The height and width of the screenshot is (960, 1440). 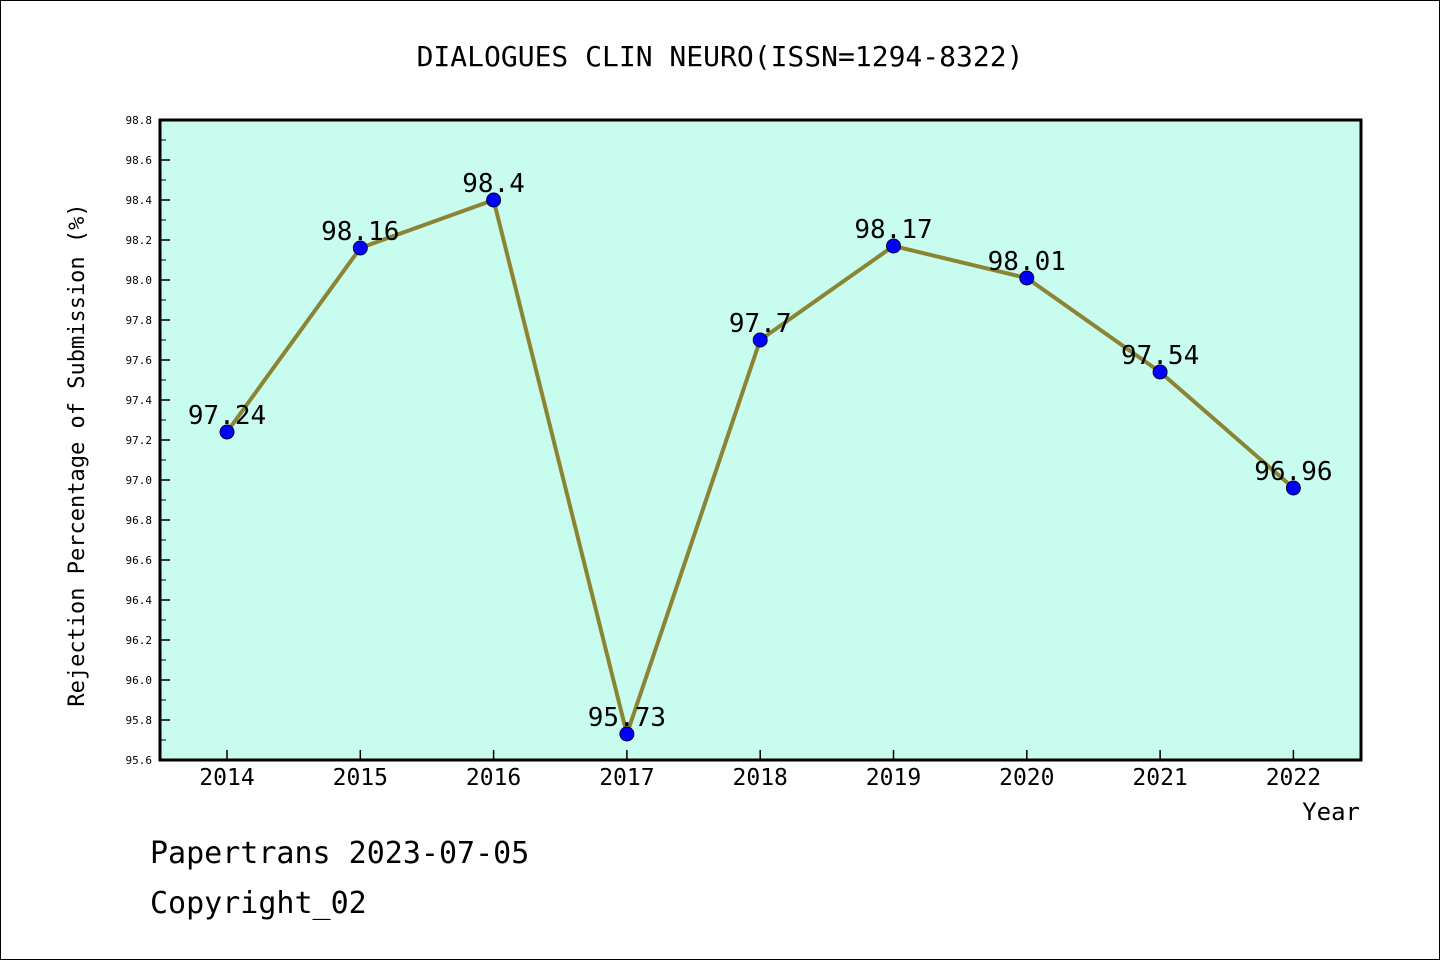 I want to click on data-label: 97.54, so click(x=1160, y=356).